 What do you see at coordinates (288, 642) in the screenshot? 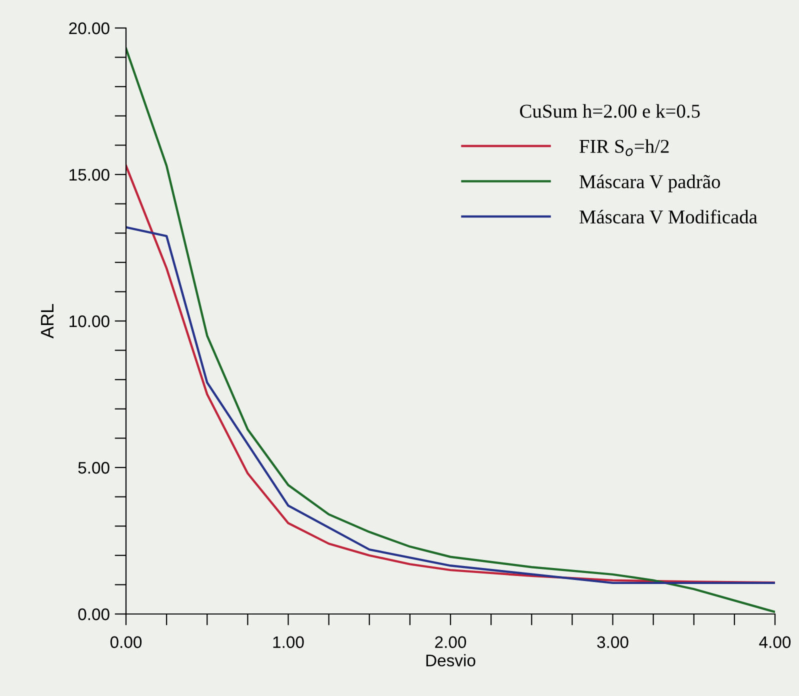
I see `x-tick-label: 1.00` at bounding box center [288, 642].